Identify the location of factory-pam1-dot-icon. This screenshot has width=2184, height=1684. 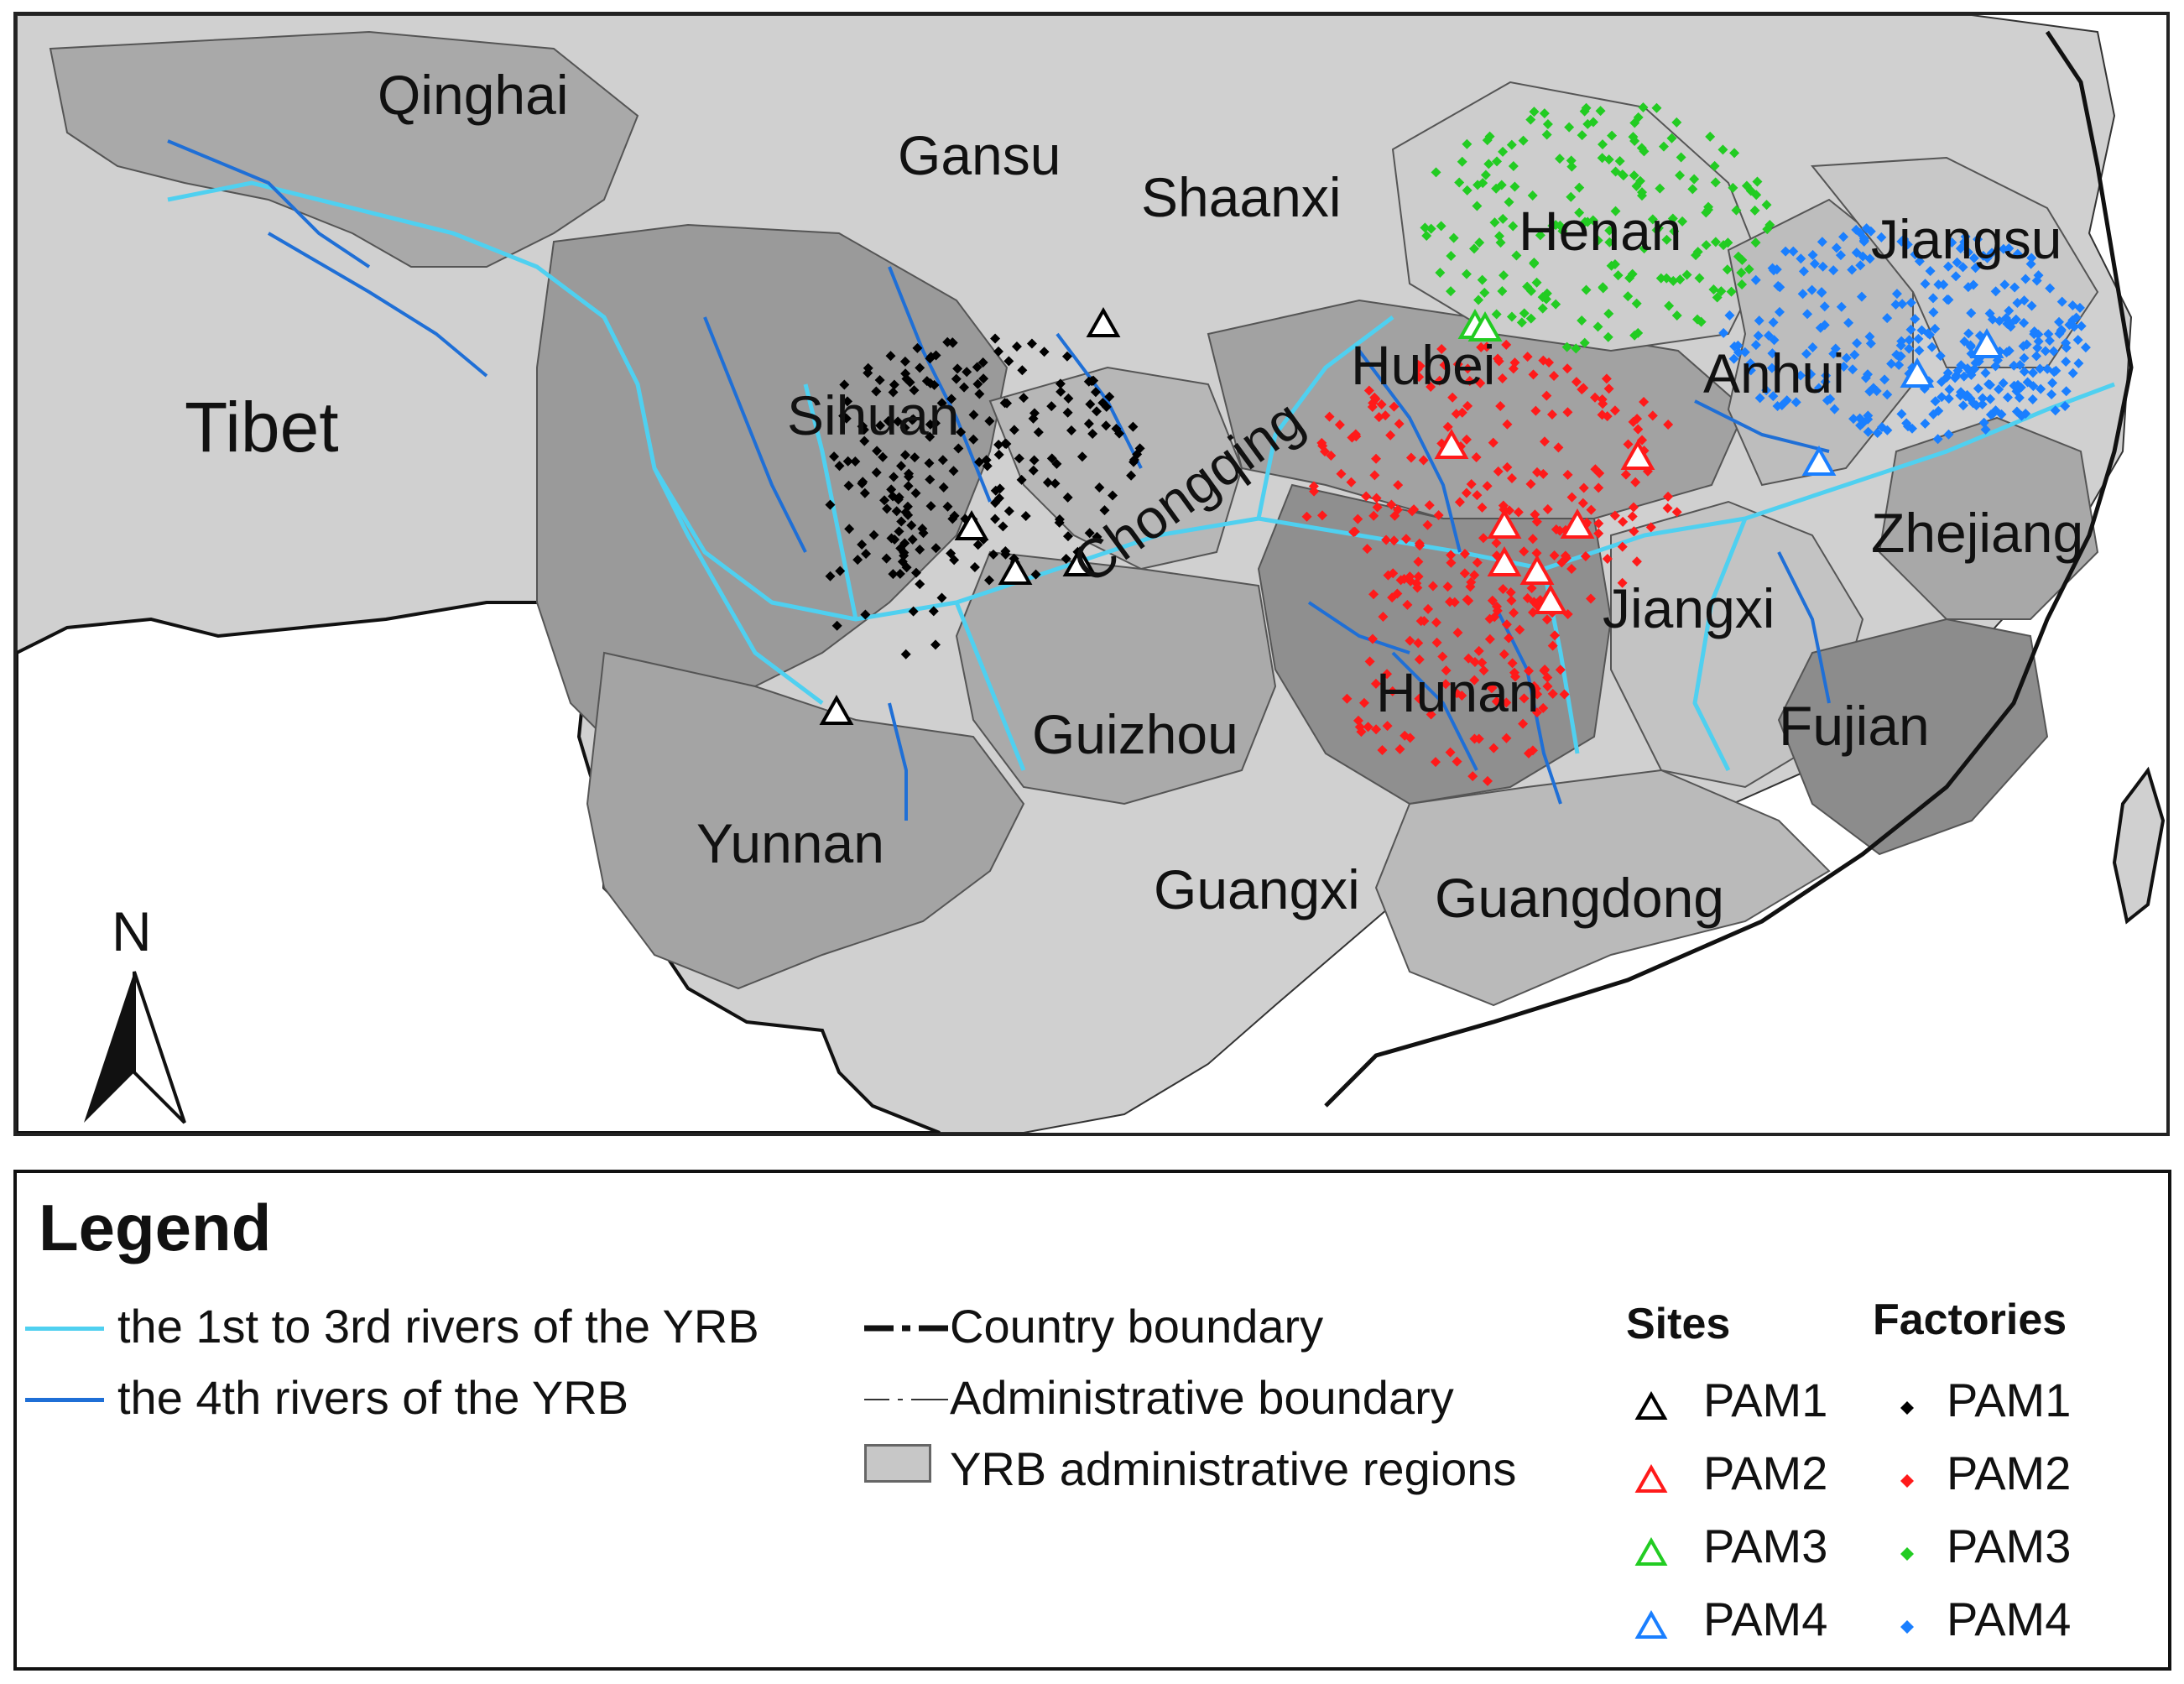
(1907, 1408).